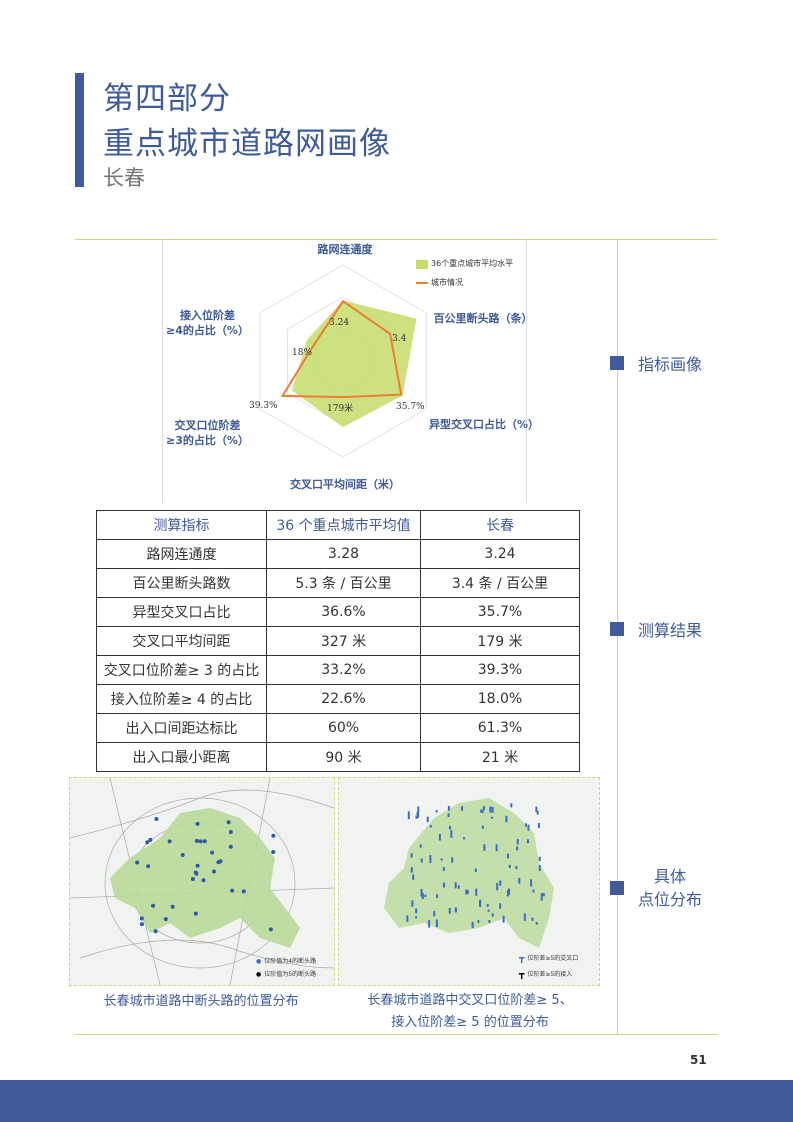 The width and height of the screenshot is (793, 1122). What do you see at coordinates (484, 424) in the screenshot?
I see `axis-label-text: 异型交叉口占比（%）` at bounding box center [484, 424].